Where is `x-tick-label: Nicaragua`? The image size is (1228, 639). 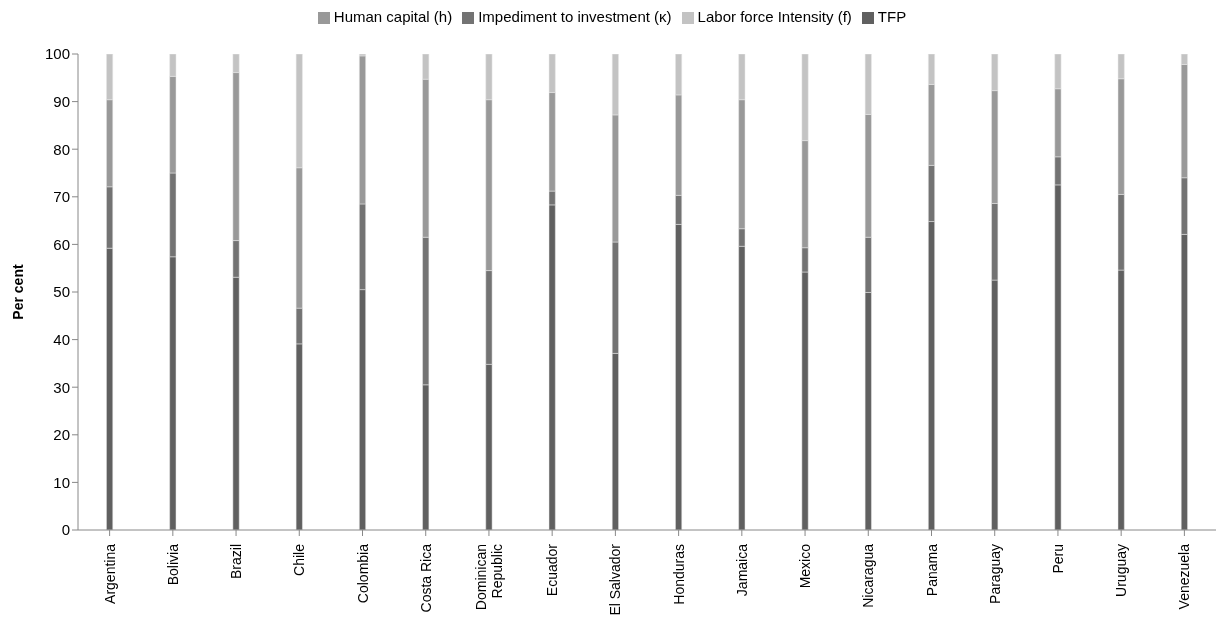
x-tick-label: Nicaragua is located at coordinates (868, 575).